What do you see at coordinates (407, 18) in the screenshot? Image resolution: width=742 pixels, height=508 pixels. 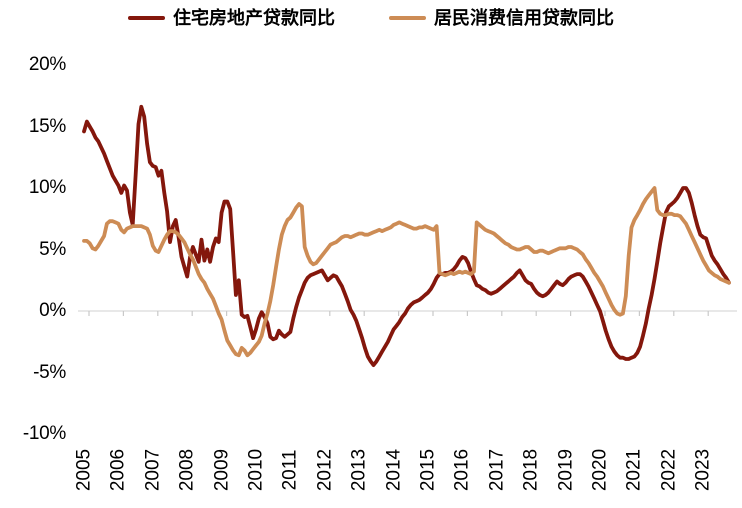 I see `consumer-line-swatch` at bounding box center [407, 18].